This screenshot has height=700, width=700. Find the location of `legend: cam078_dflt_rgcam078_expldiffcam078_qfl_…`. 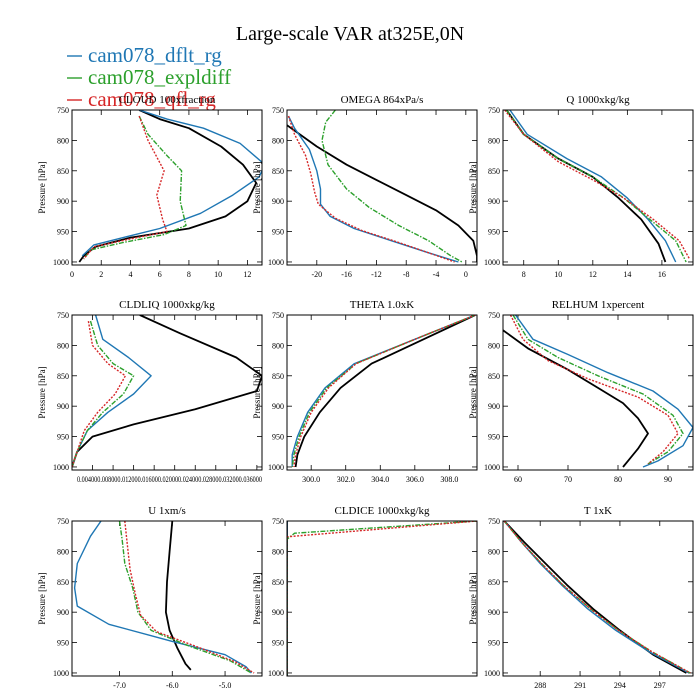

legend: cam078_dflt_rgcam078_expldiffcam078_qfl_… is located at coordinates (149, 77).